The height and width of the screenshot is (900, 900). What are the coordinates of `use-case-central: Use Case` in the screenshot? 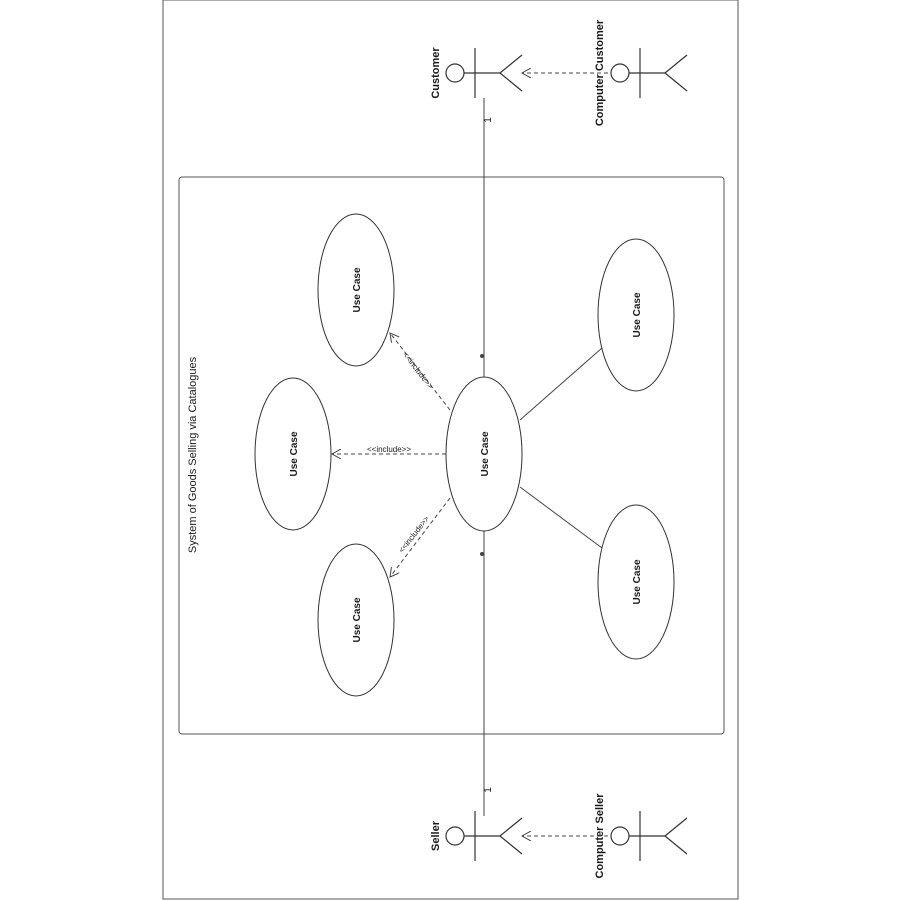 It's located at (484, 454).